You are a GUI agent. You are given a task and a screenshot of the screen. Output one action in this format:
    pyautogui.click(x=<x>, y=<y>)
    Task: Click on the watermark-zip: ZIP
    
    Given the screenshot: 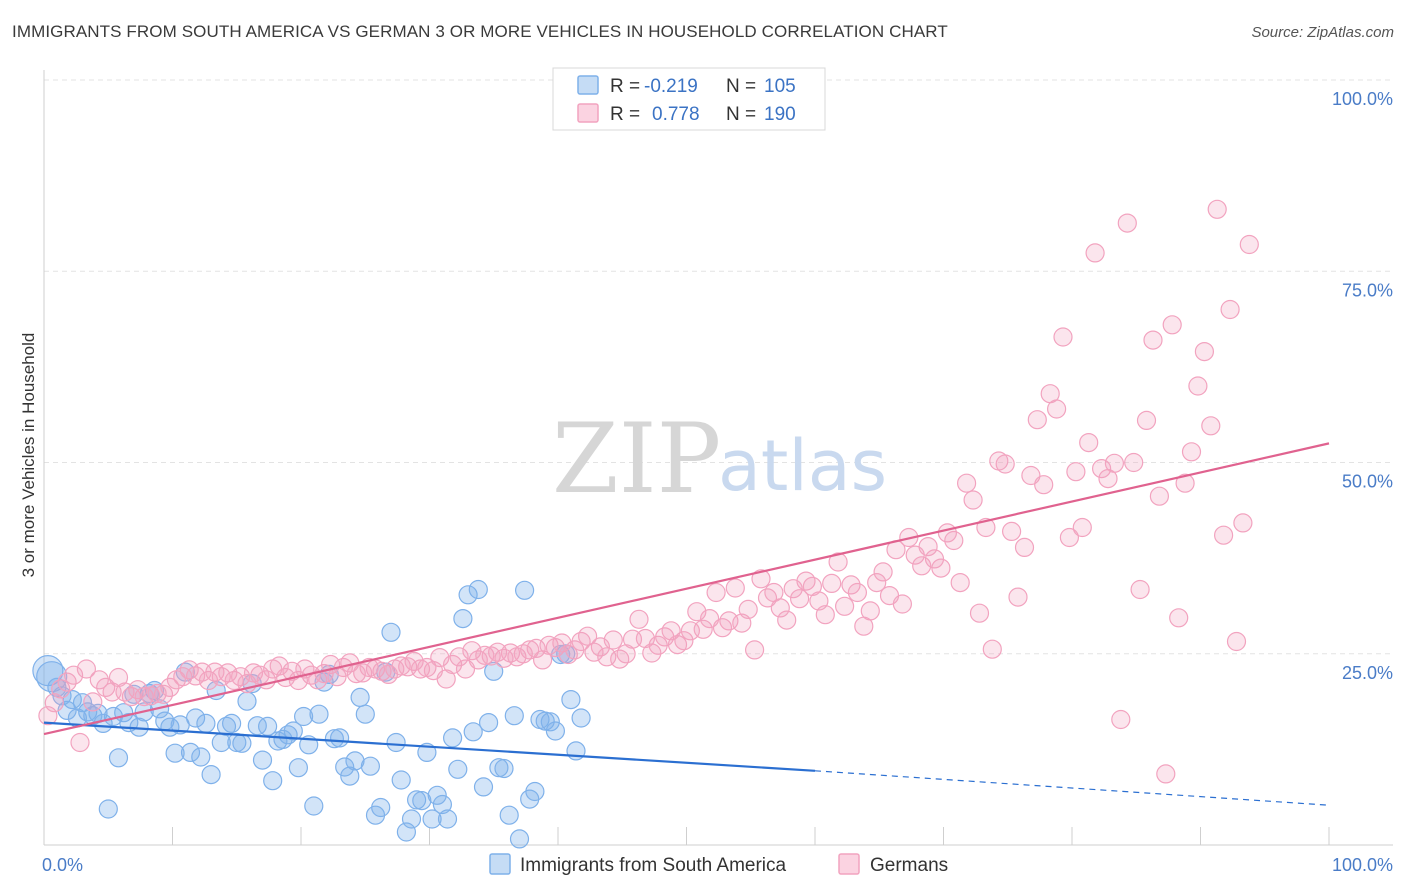 What is the action you would take?
    pyautogui.click(x=636, y=459)
    